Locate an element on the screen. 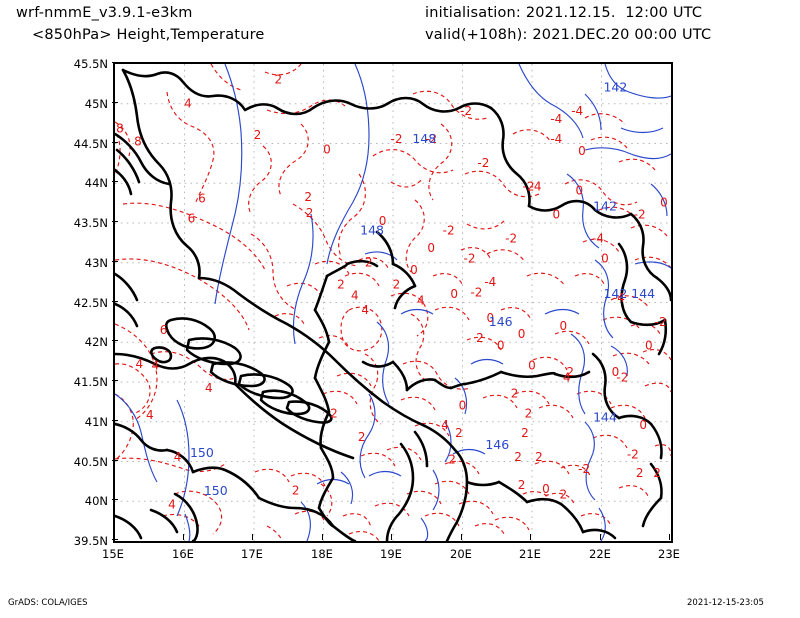 The height and width of the screenshot is (618, 800). valid-time-label: valid(+108h): 2021.DEC.20 00:00 UTC is located at coordinates (568, 35).